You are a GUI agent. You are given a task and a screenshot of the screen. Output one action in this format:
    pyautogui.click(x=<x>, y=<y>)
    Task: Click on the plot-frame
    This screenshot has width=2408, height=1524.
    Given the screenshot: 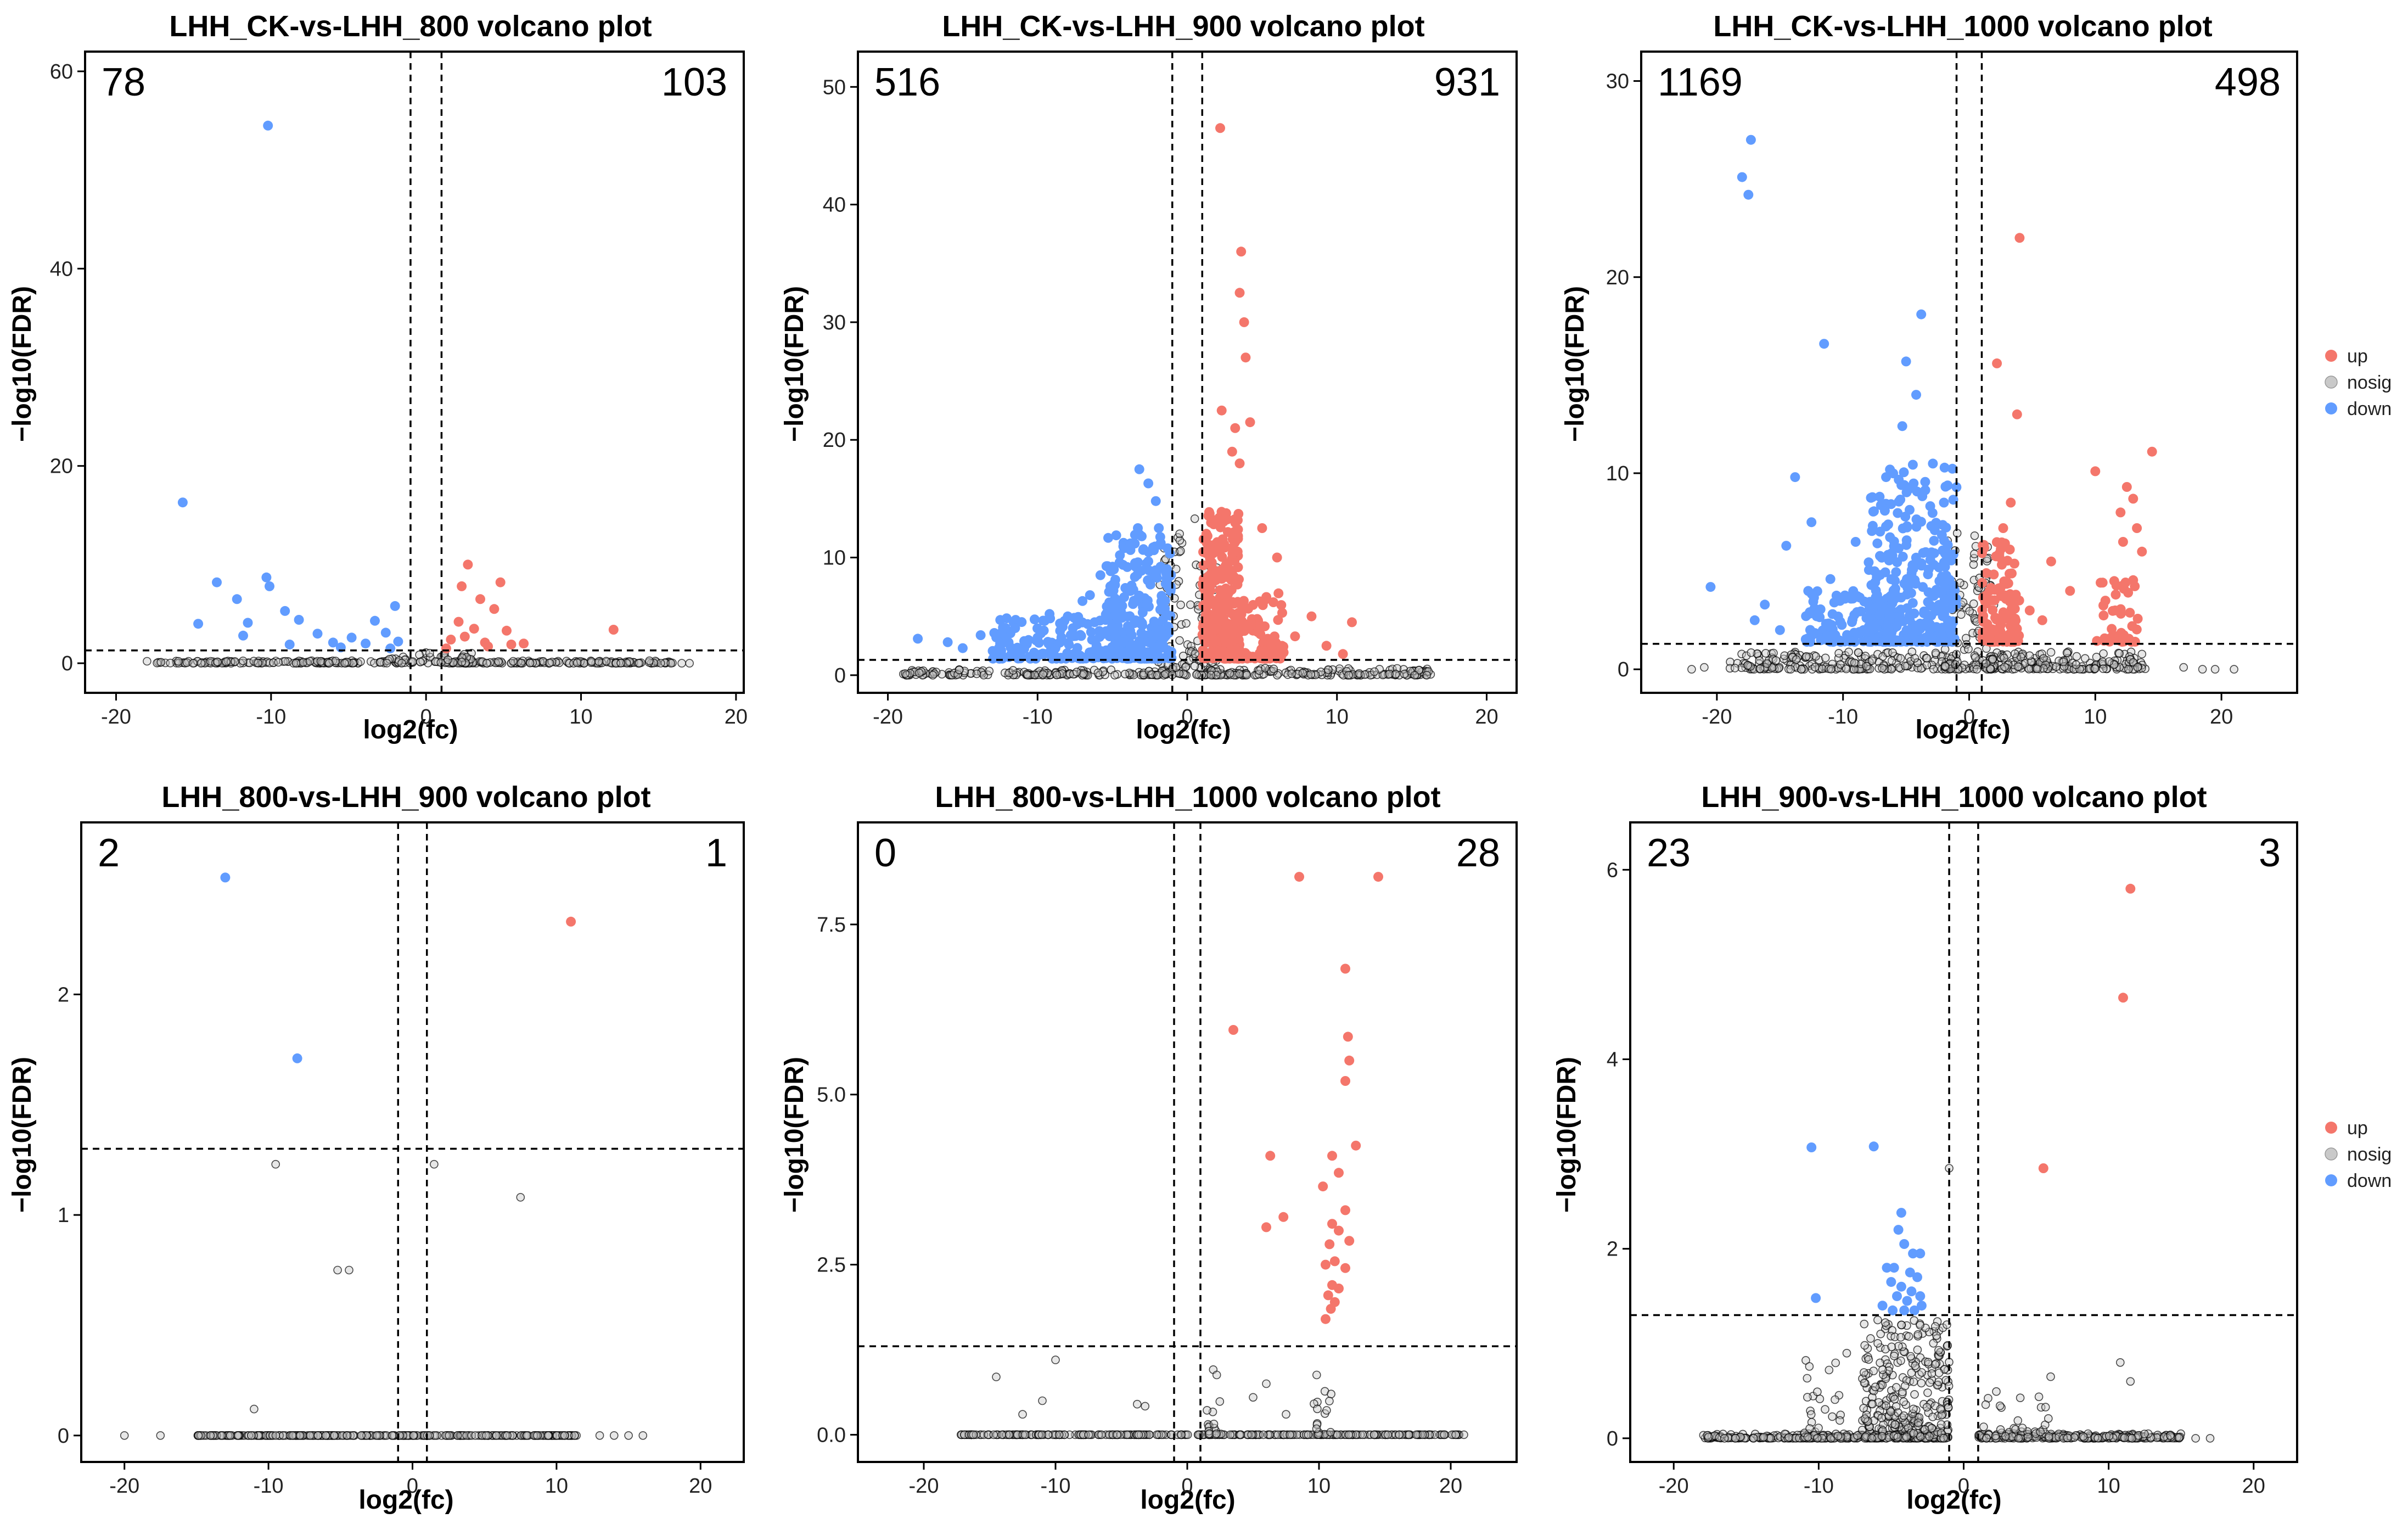 What is the action you would take?
    pyautogui.click(x=415, y=372)
    